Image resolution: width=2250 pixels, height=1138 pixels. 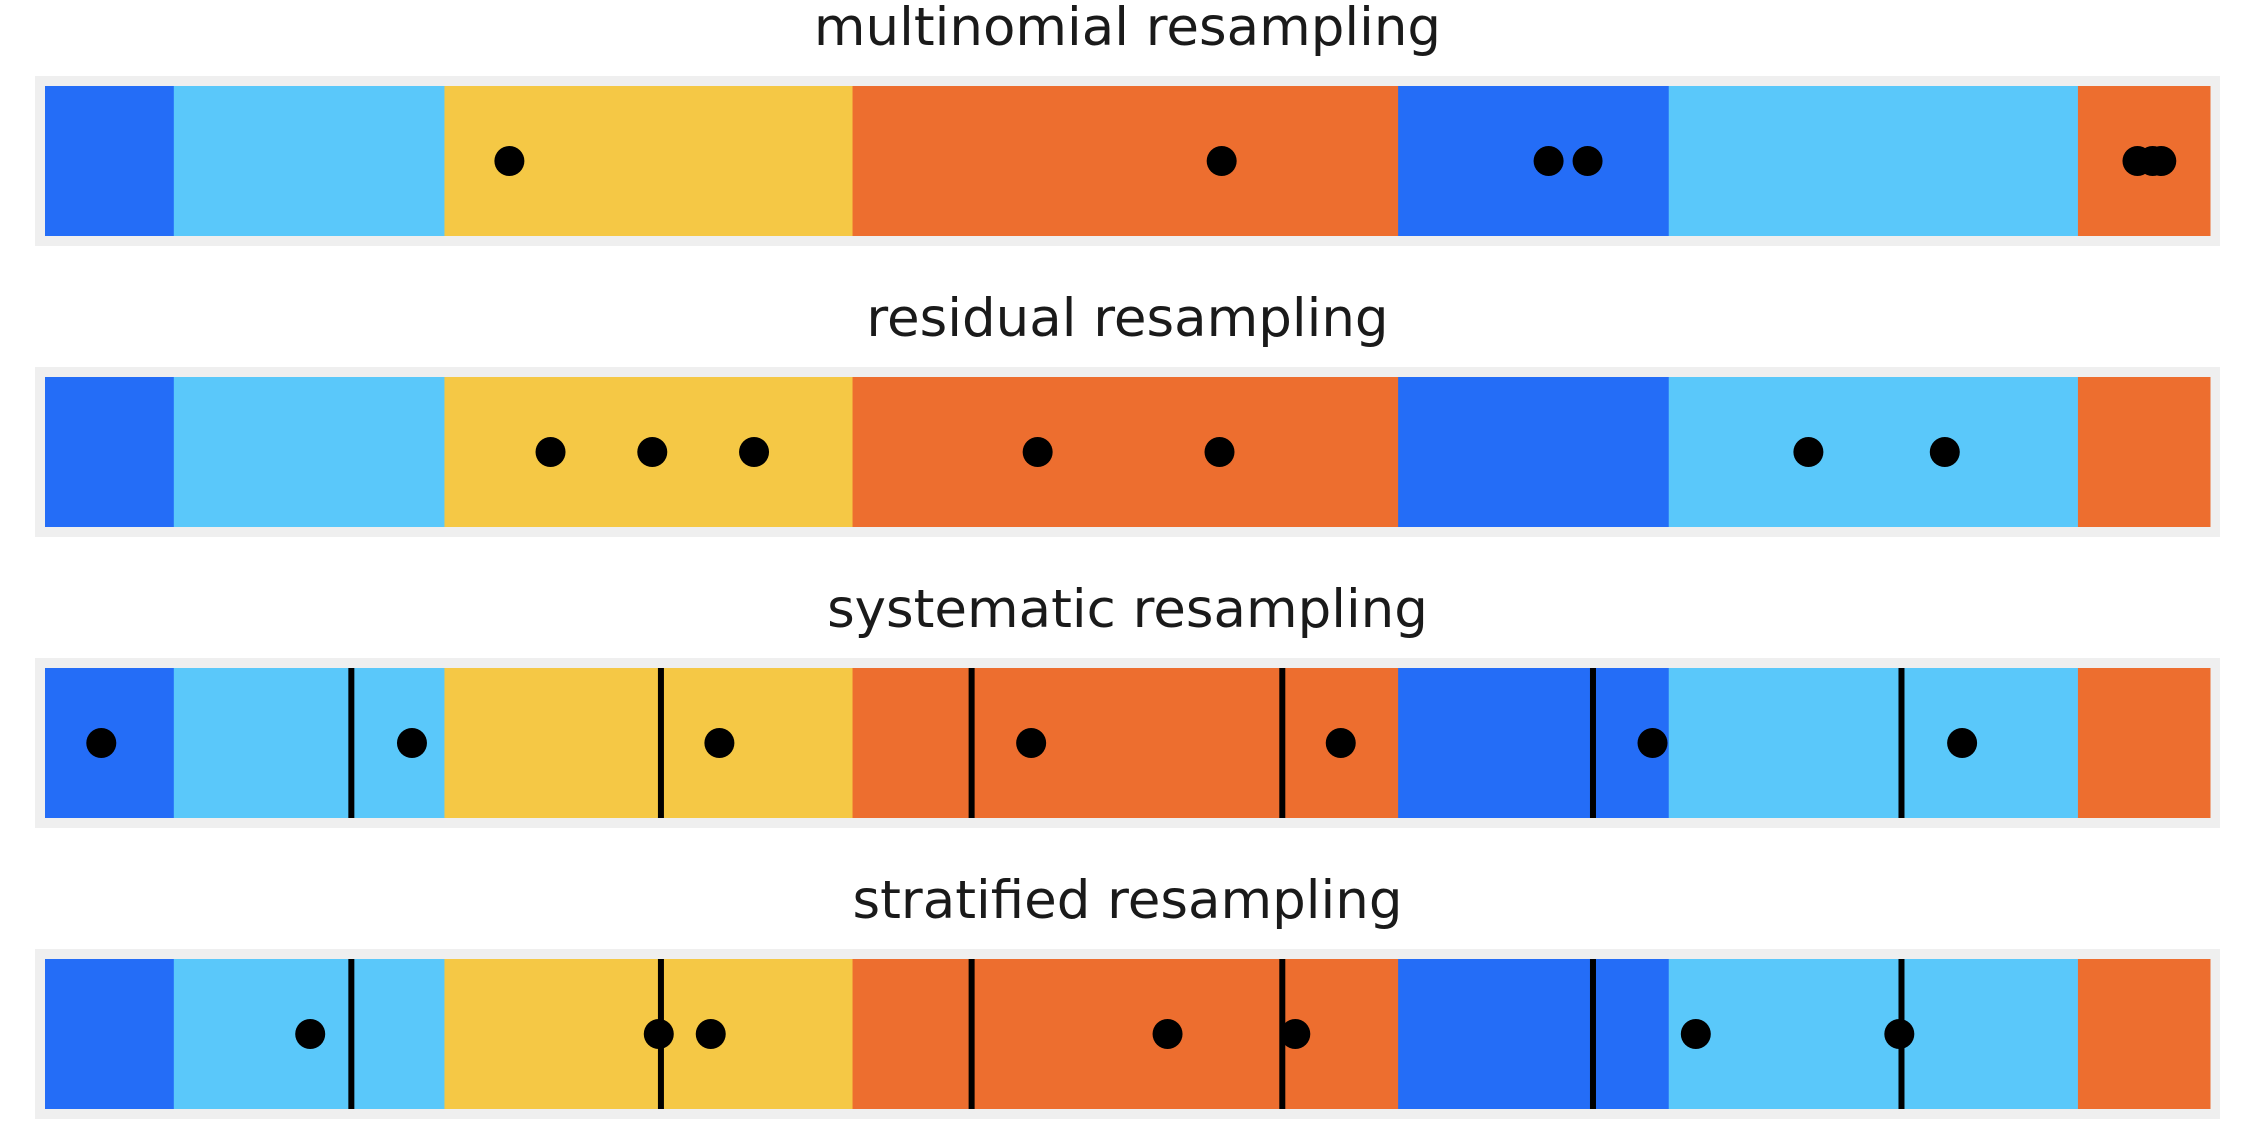 I want to click on panel-title: systematic resampling, so click(x=1127, y=609).